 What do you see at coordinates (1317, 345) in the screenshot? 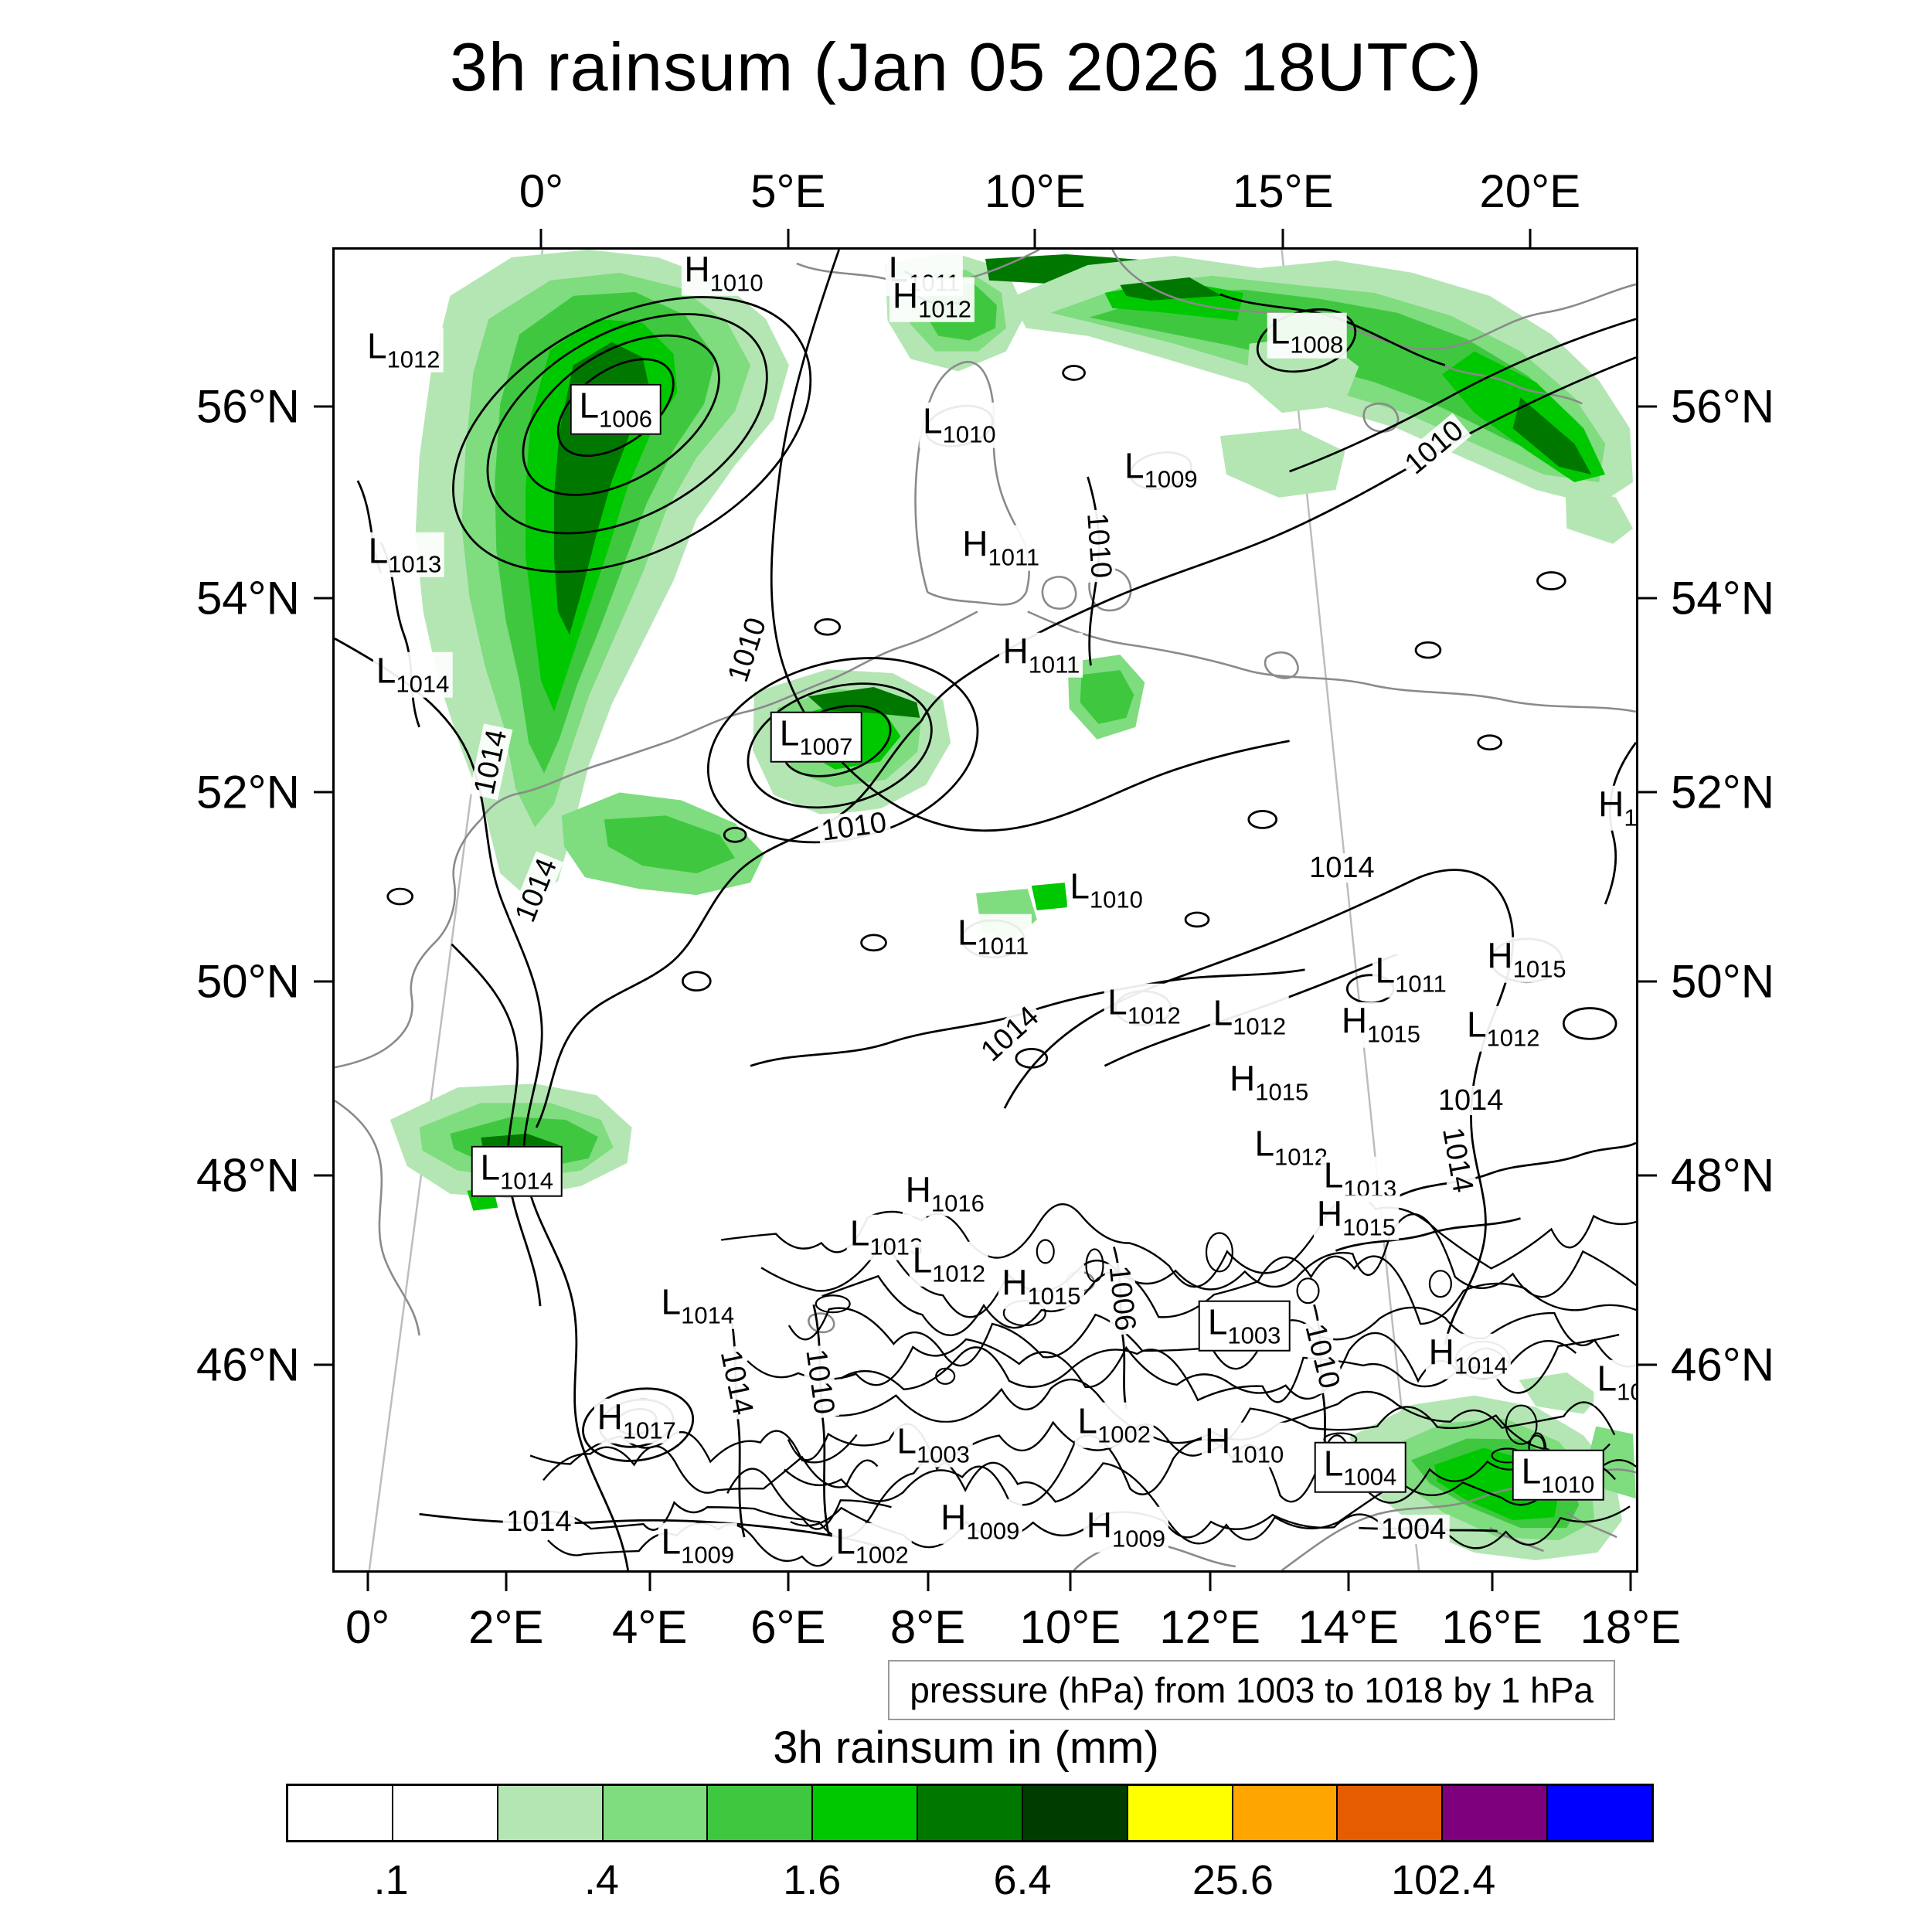
I see `pressure-value: 1008` at bounding box center [1317, 345].